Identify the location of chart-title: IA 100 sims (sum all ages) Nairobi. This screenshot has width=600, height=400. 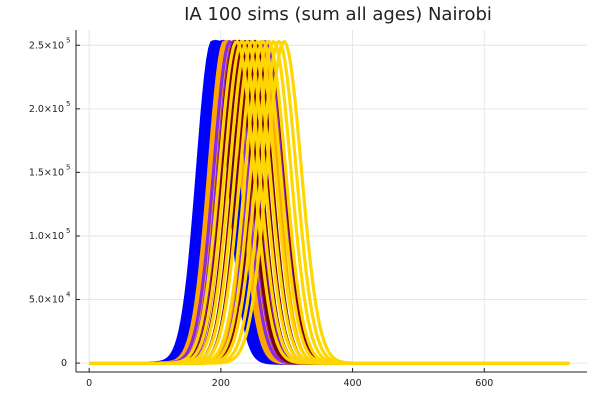
(338, 14).